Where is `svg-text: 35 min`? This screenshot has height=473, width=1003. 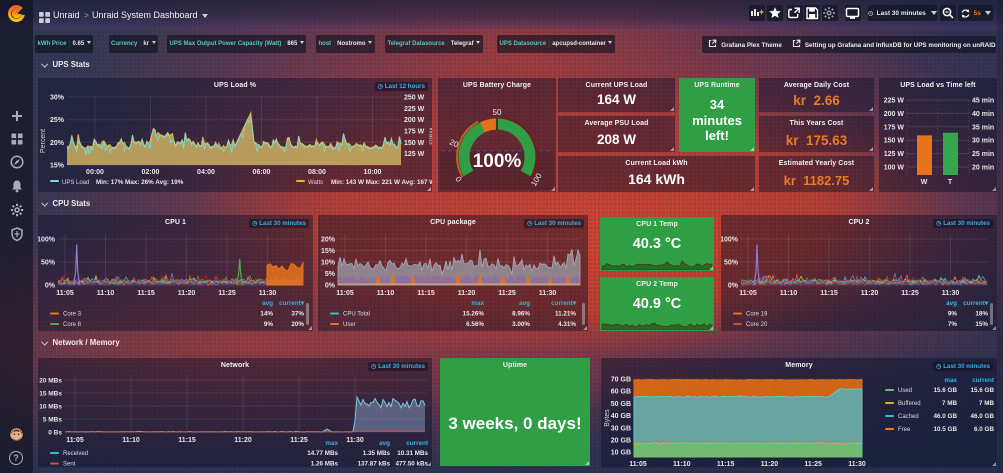
svg-text: 35 min is located at coordinates (983, 127).